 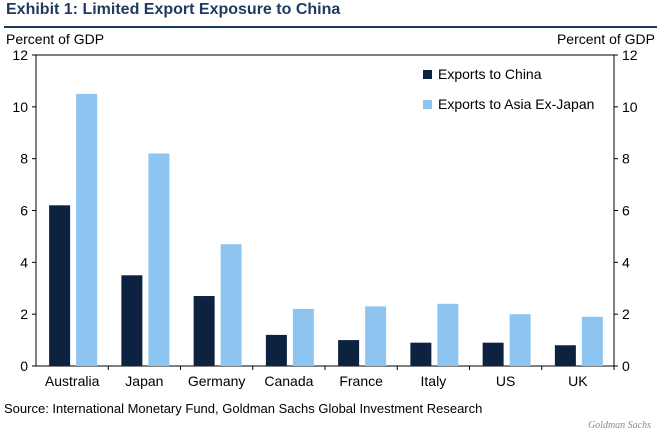 What do you see at coordinates (493, 354) in the screenshot?
I see `bar-china-us` at bounding box center [493, 354].